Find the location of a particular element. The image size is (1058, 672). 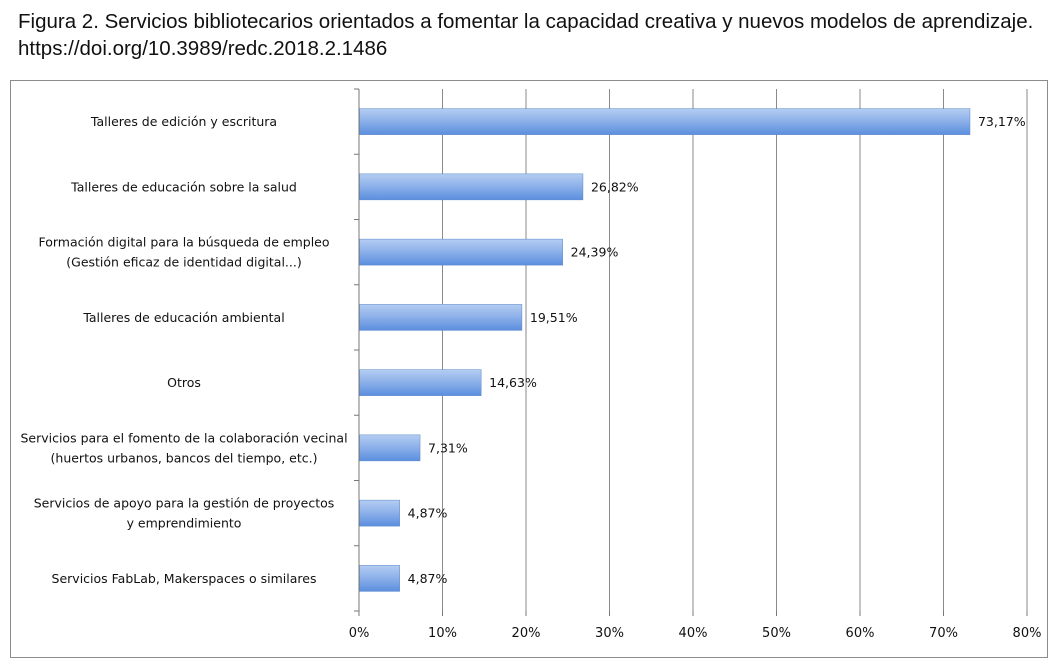

category-label: Talleres de educación ambiental is located at coordinates (183, 317).